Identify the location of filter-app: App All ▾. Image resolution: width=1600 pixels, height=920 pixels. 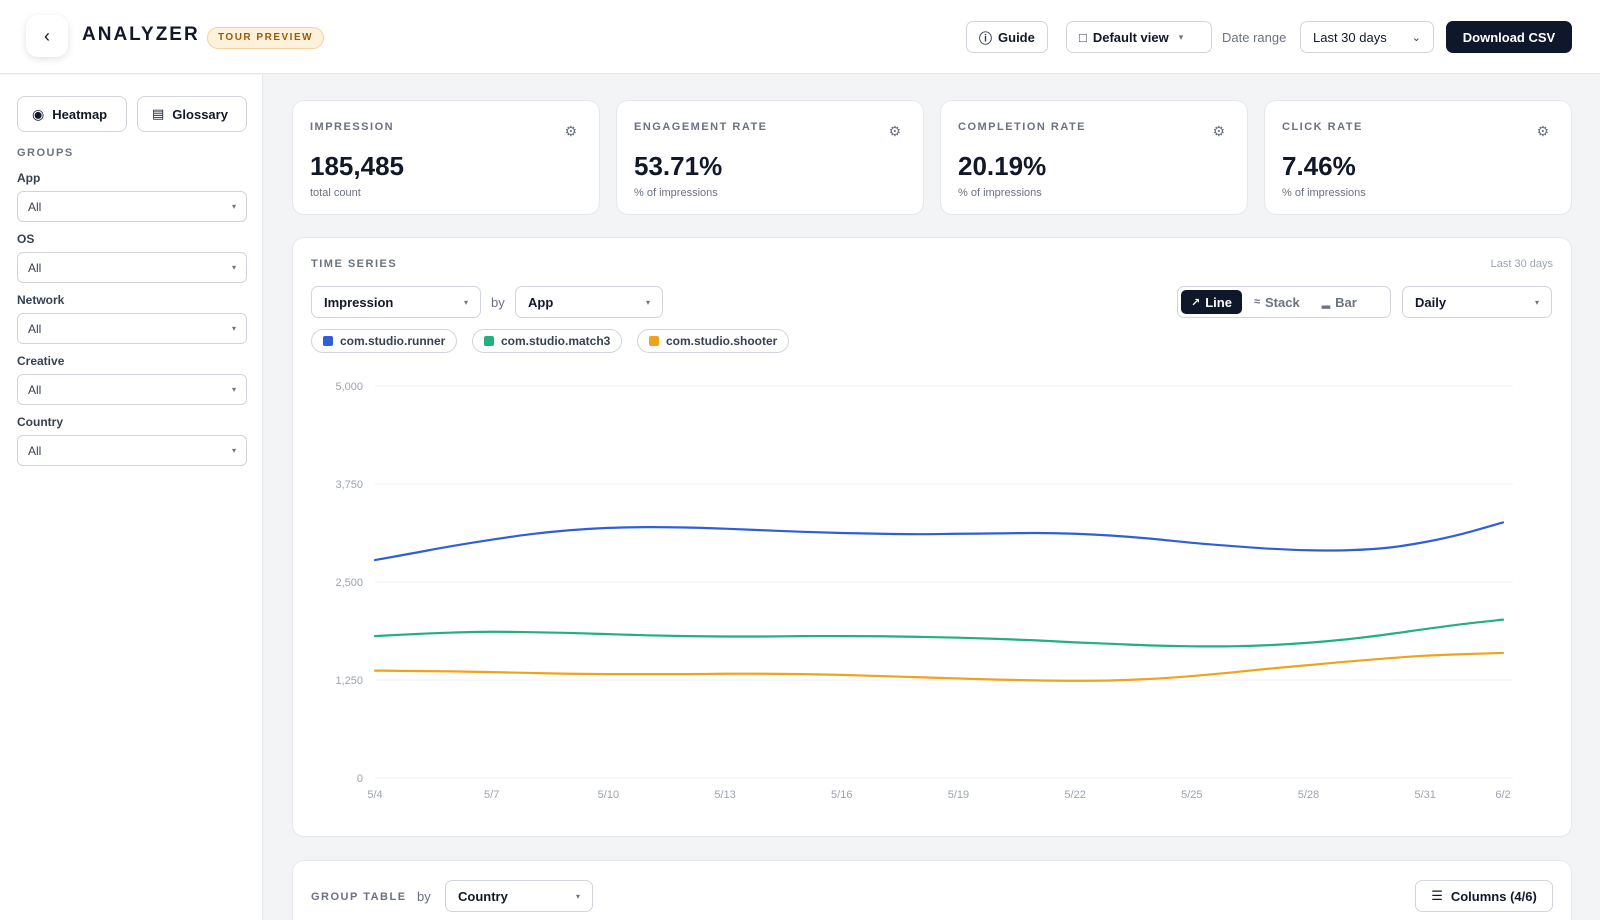
(132, 196).